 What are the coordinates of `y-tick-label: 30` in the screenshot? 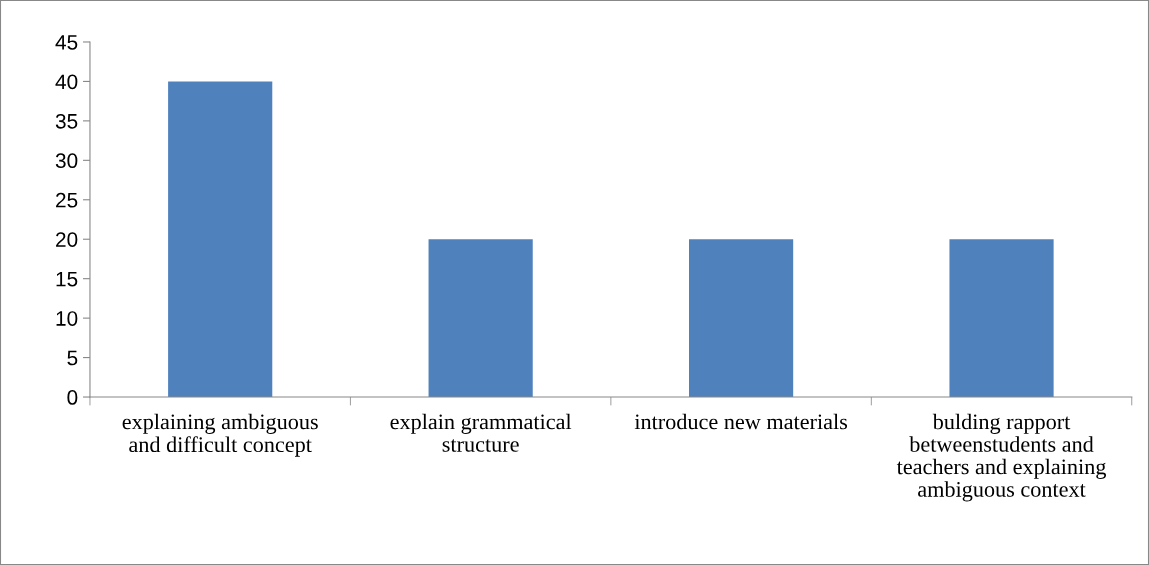 It's located at (66, 161).